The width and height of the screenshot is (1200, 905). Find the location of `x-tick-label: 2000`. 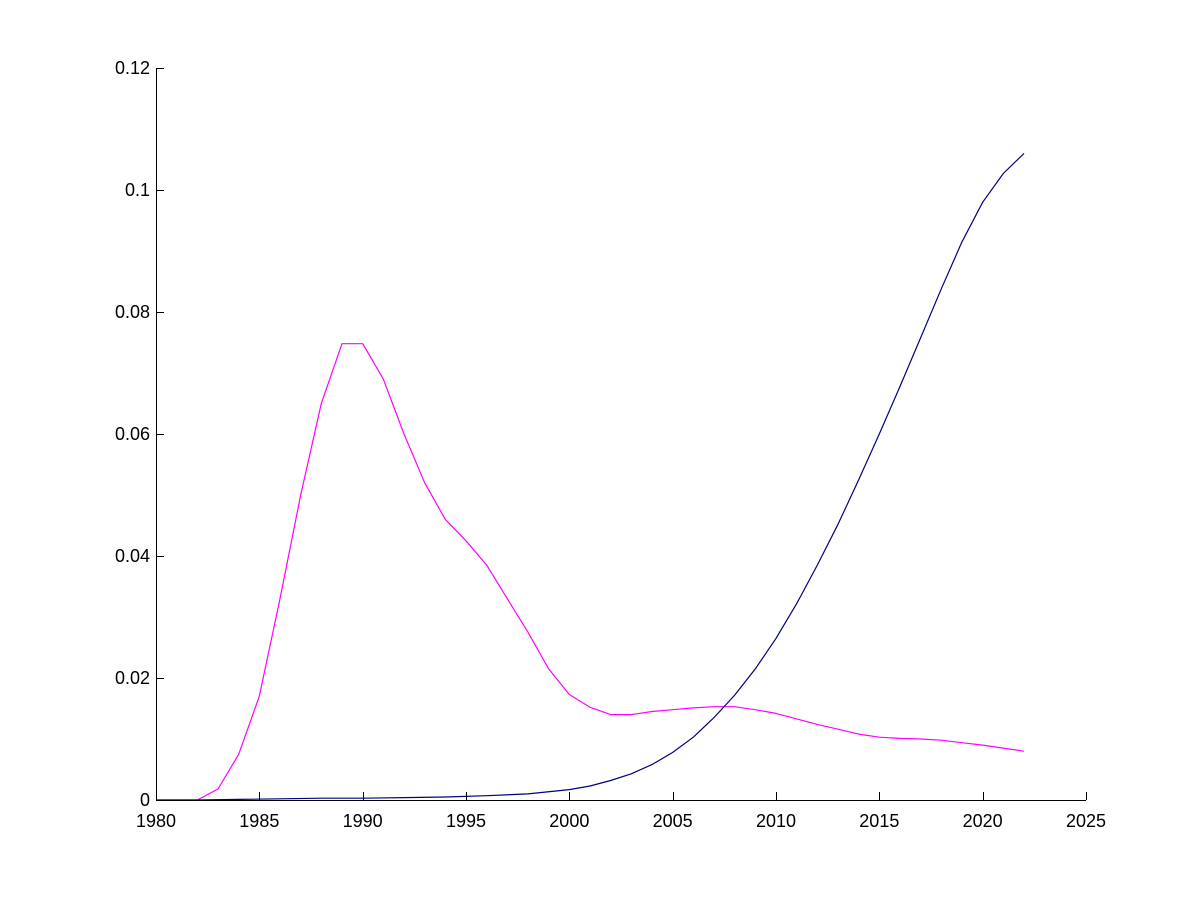

x-tick-label: 2000 is located at coordinates (569, 821).